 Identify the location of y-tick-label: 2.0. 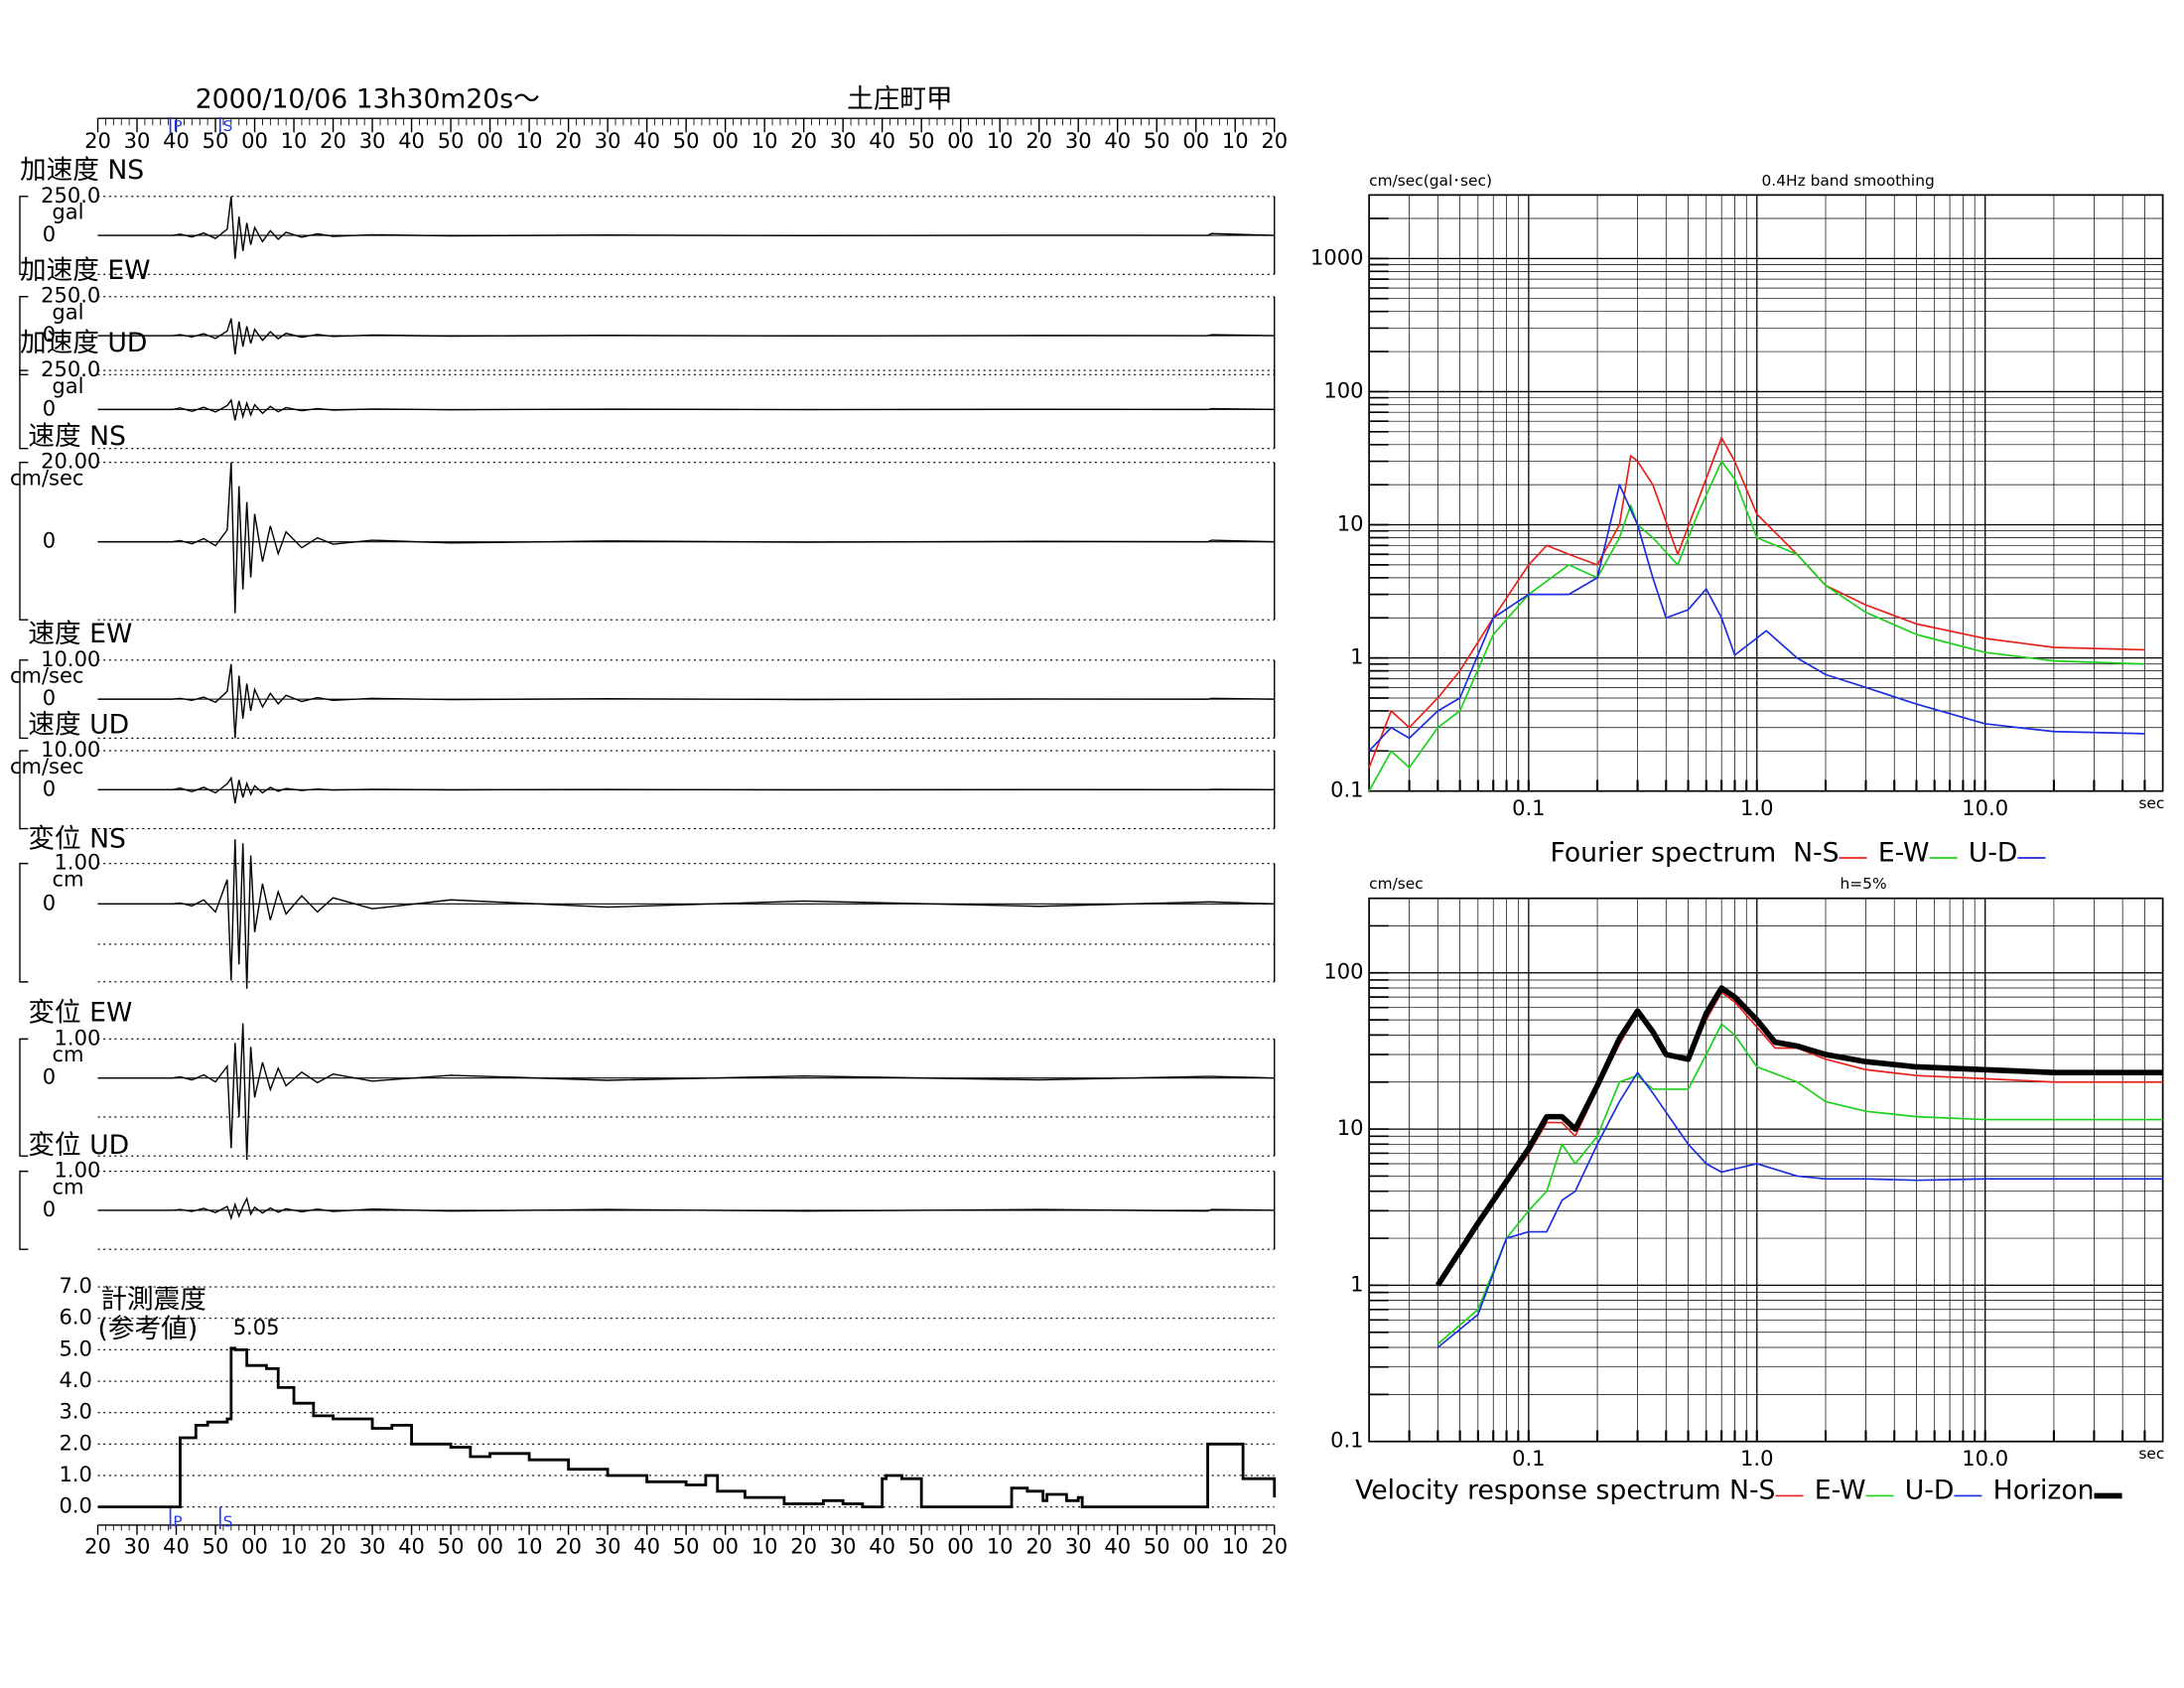
(75, 1442).